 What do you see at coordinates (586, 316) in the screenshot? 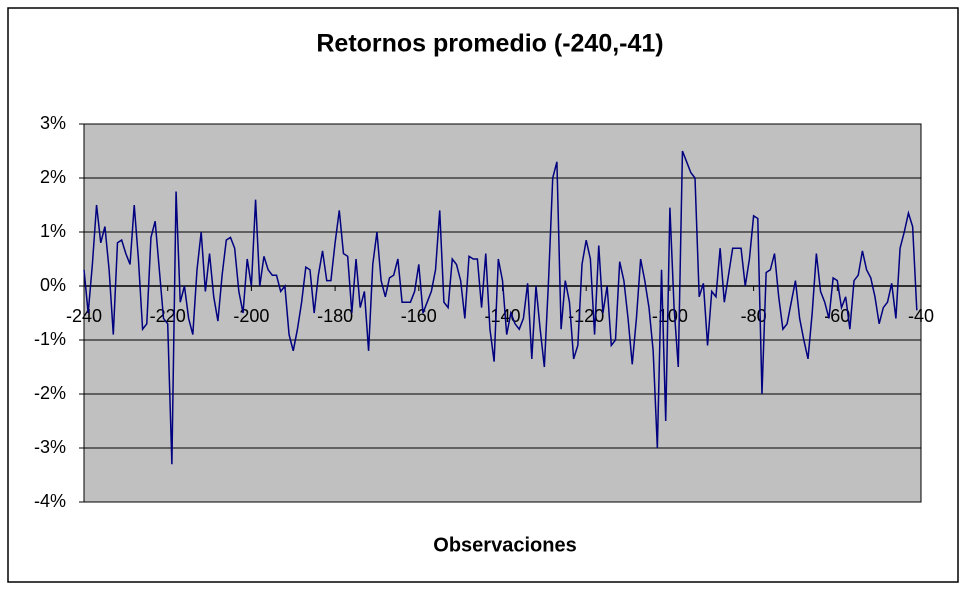
I see `x-tick-label: -120` at bounding box center [586, 316].